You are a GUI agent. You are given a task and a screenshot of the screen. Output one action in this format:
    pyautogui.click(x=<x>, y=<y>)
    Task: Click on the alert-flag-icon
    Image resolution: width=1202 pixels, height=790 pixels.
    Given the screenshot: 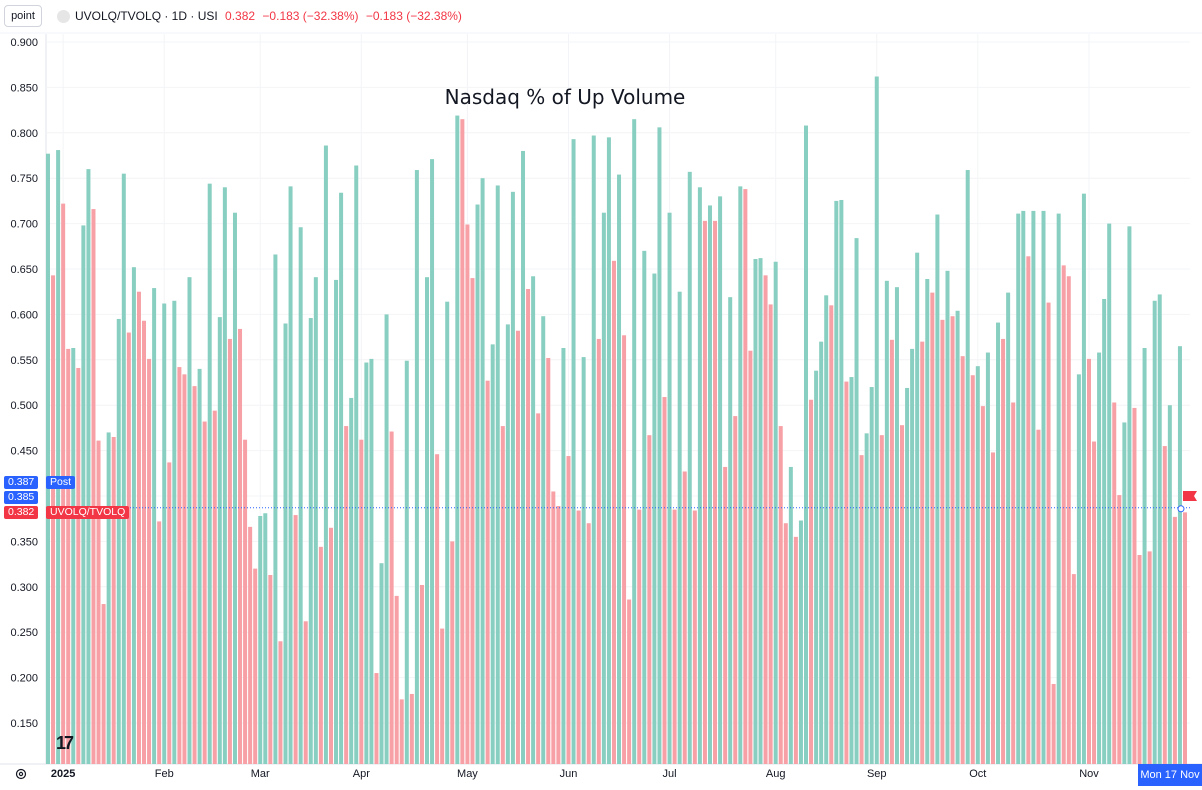 What is the action you would take?
    pyautogui.click(x=1190, y=496)
    